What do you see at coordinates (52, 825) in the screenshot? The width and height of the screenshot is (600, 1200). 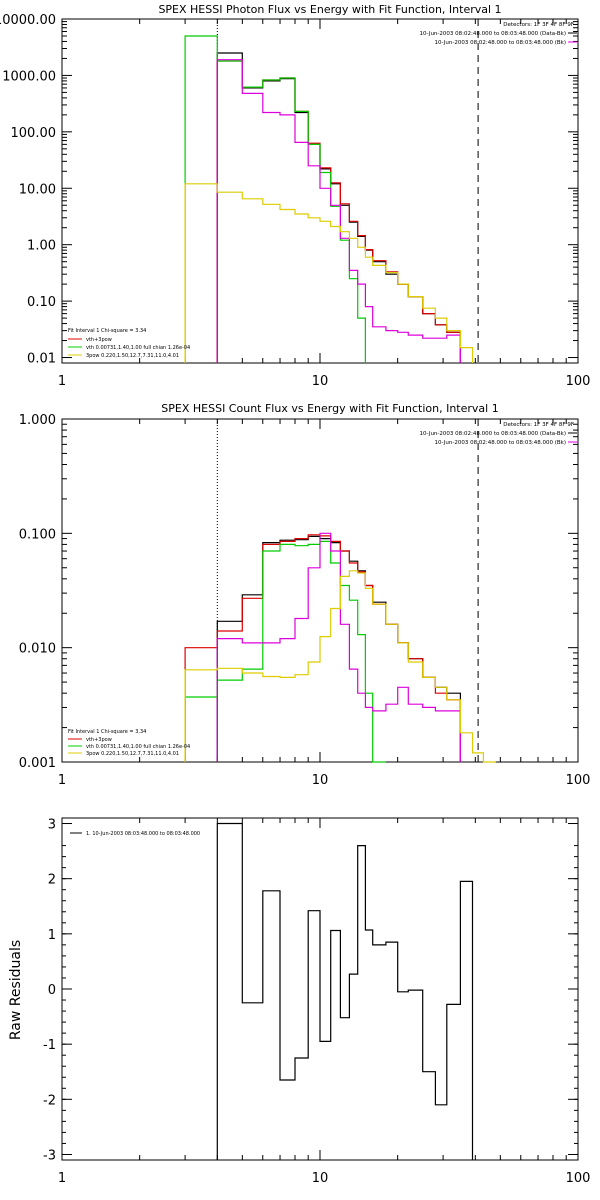 I see `y-tick-label: 3` at bounding box center [52, 825].